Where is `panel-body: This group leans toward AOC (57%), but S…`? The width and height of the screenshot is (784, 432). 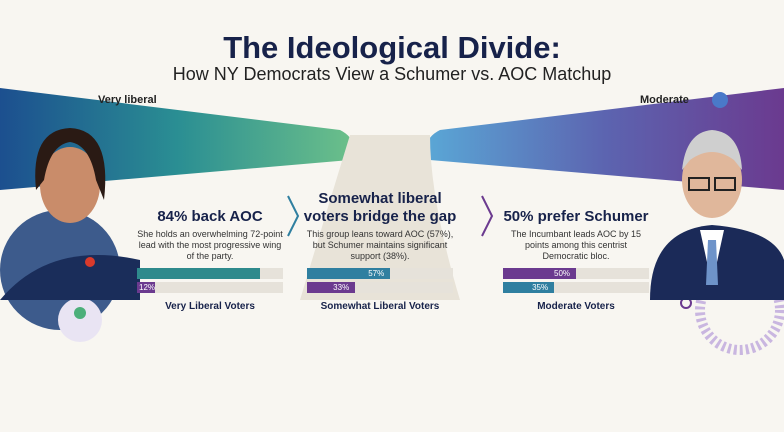 panel-body: This group leans toward AOC (57%), but S… is located at coordinates (380, 245).